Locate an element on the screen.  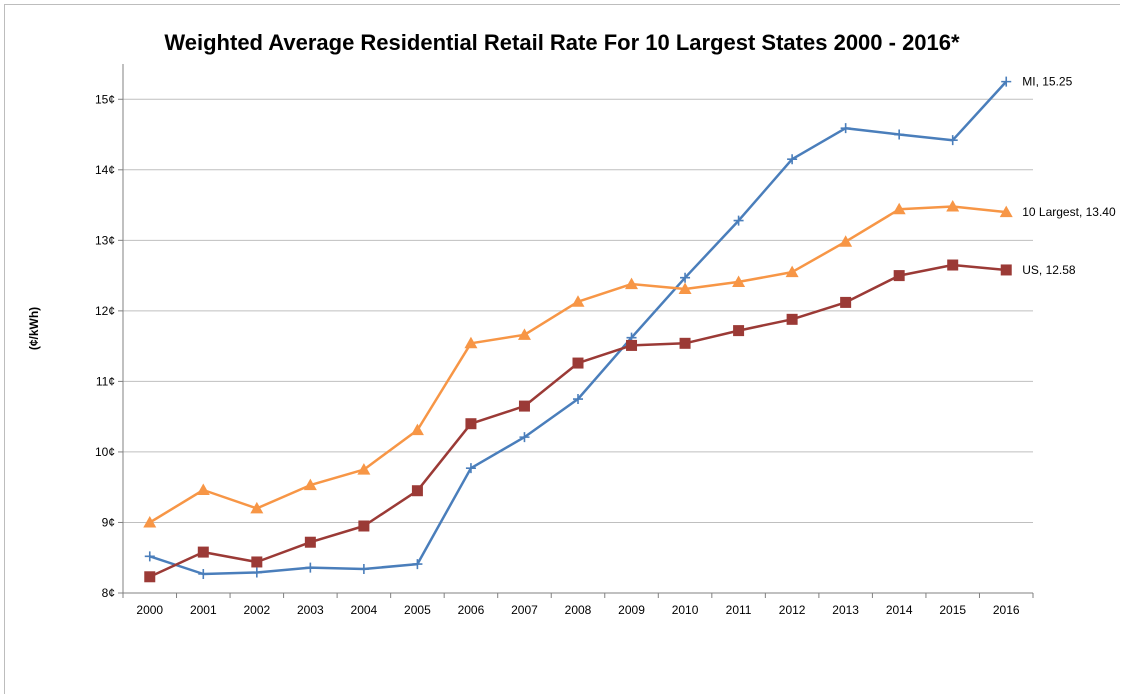
y-tick-label: 10¢ is located at coordinates (105, 452).